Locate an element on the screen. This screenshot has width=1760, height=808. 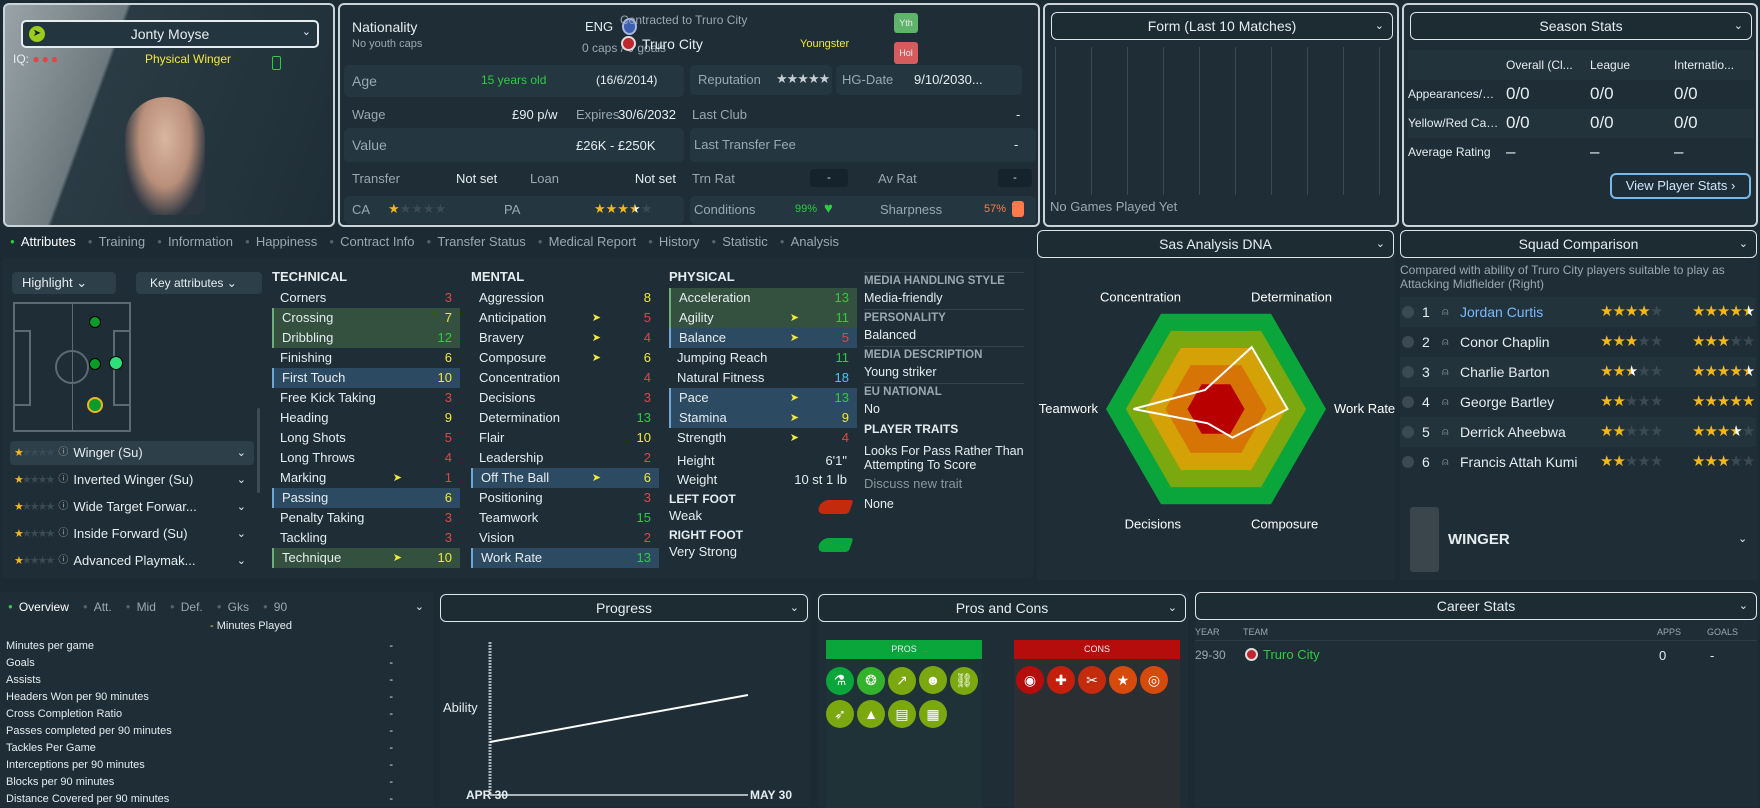
role-item: ★★★★★ ⓘ Winger (Su) ⌄ is located at coordinates (132, 453).